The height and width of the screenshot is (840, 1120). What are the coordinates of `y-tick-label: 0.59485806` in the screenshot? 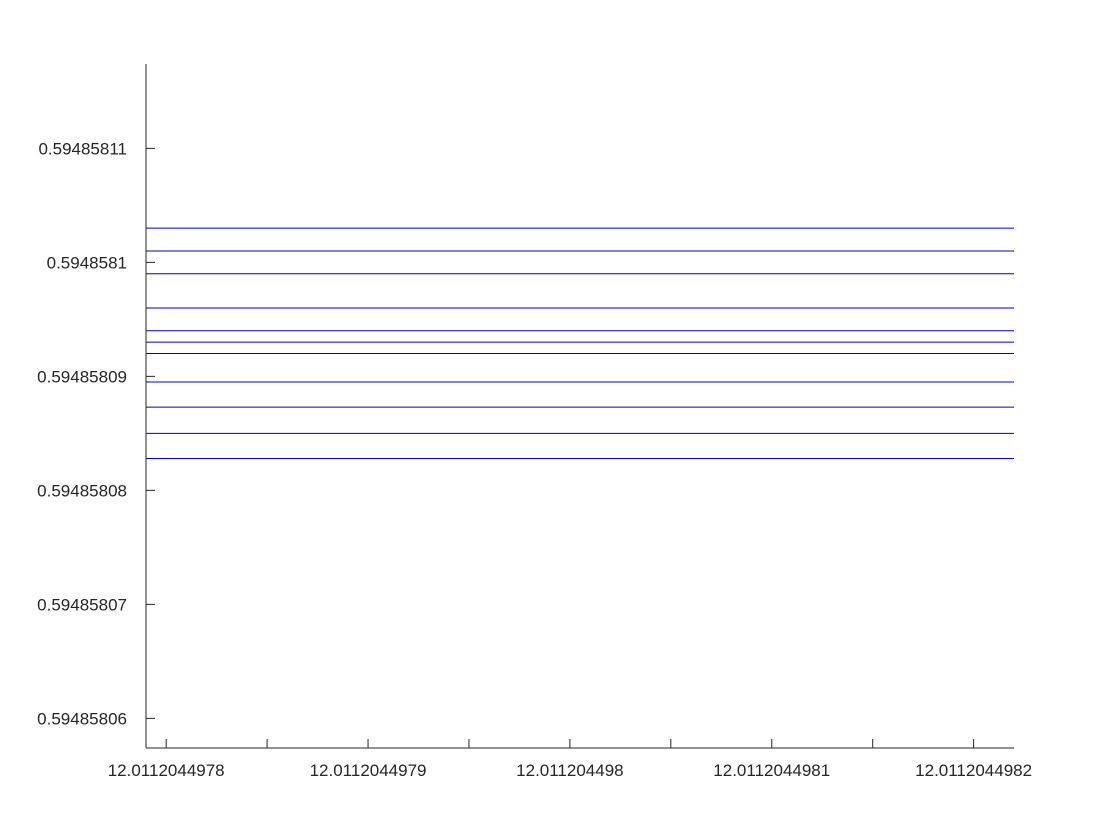 It's located at (82, 718).